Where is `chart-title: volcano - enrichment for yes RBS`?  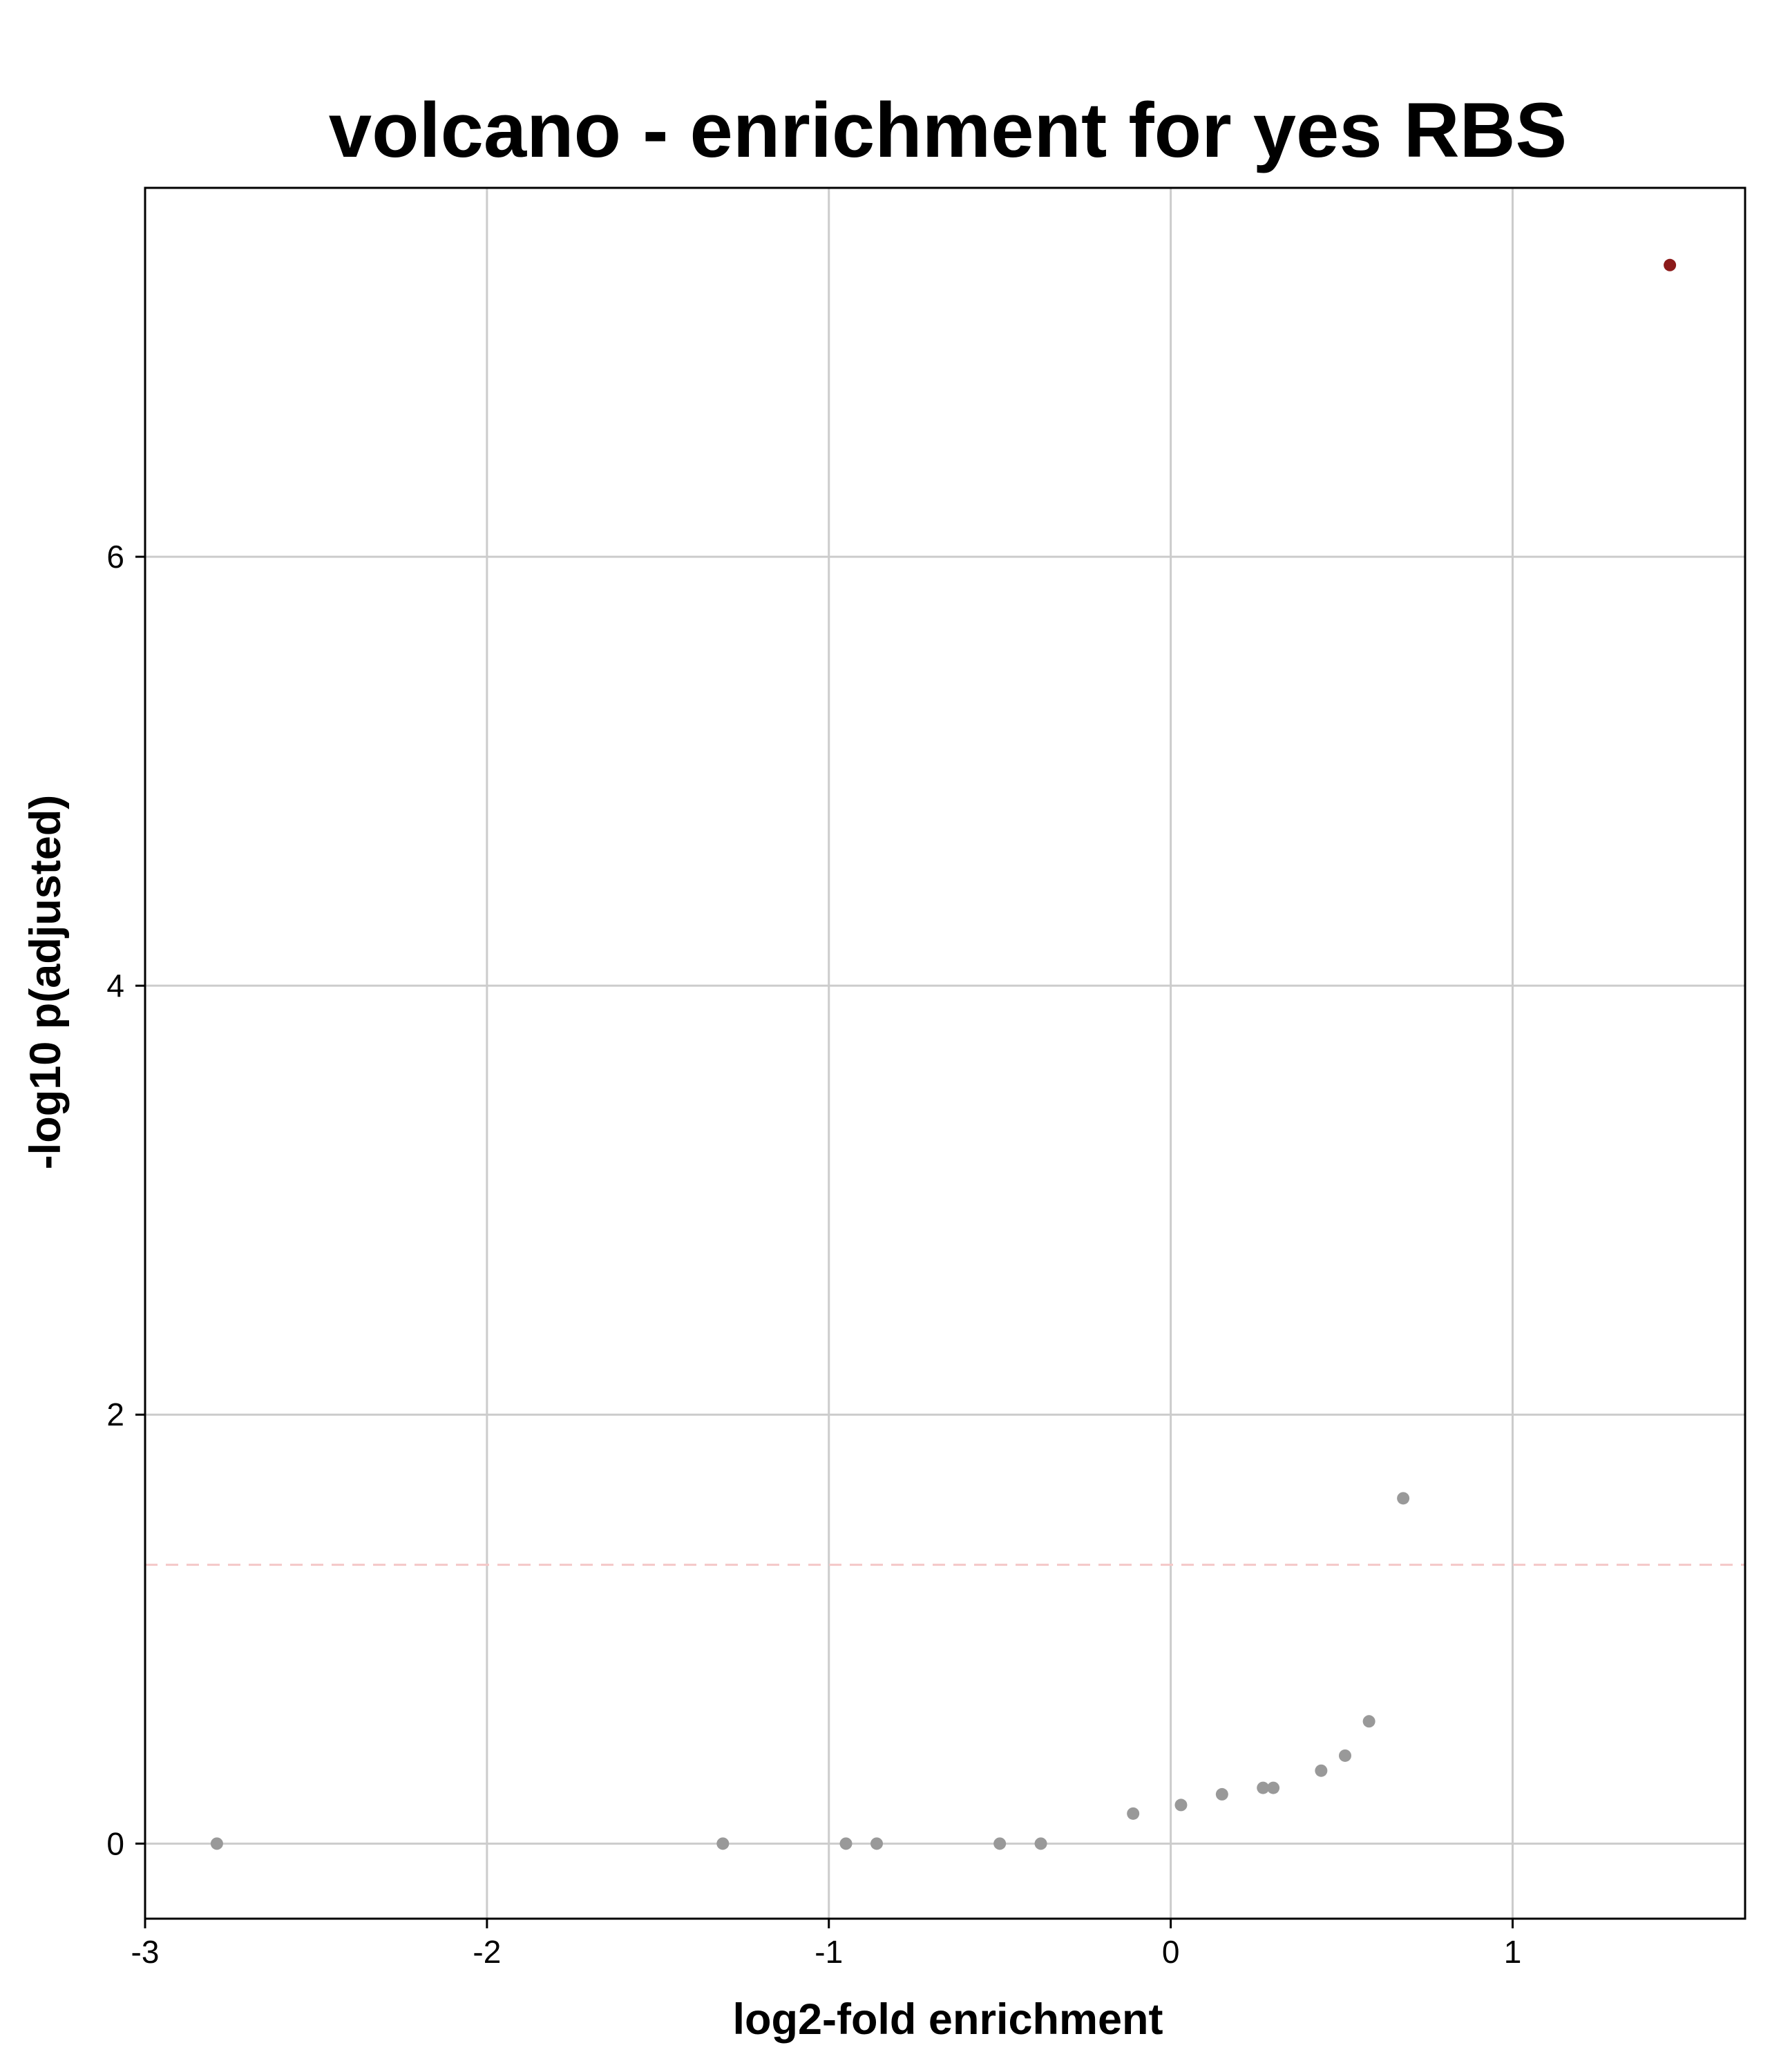
chart-title: volcano - enrichment for yes RBS is located at coordinates (948, 130).